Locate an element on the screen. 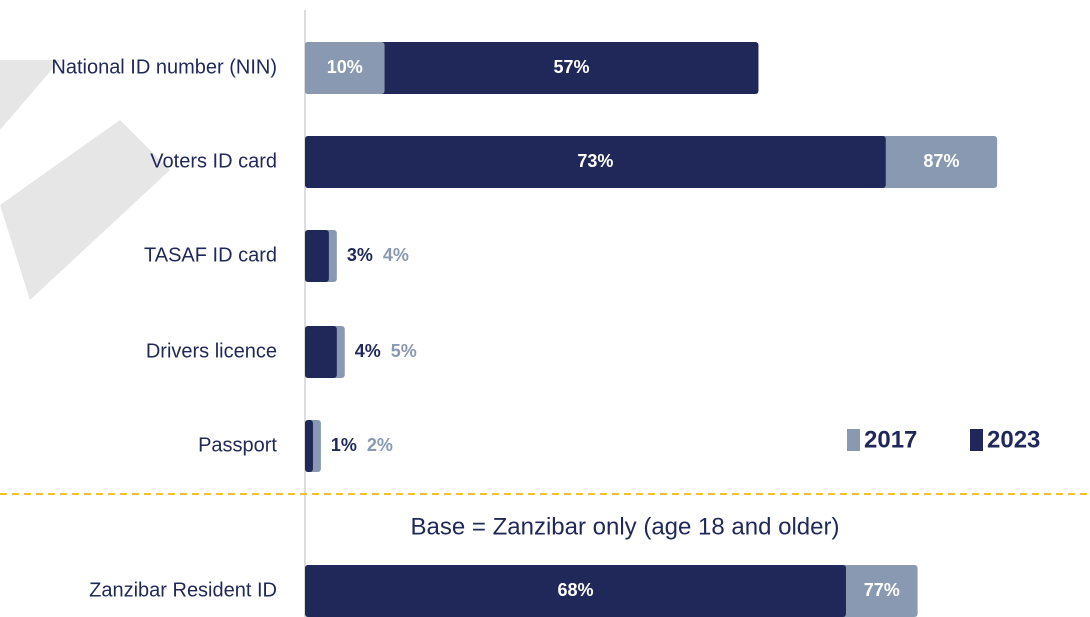 This screenshot has width=1090, height=617. value-label: 68% is located at coordinates (575, 590).